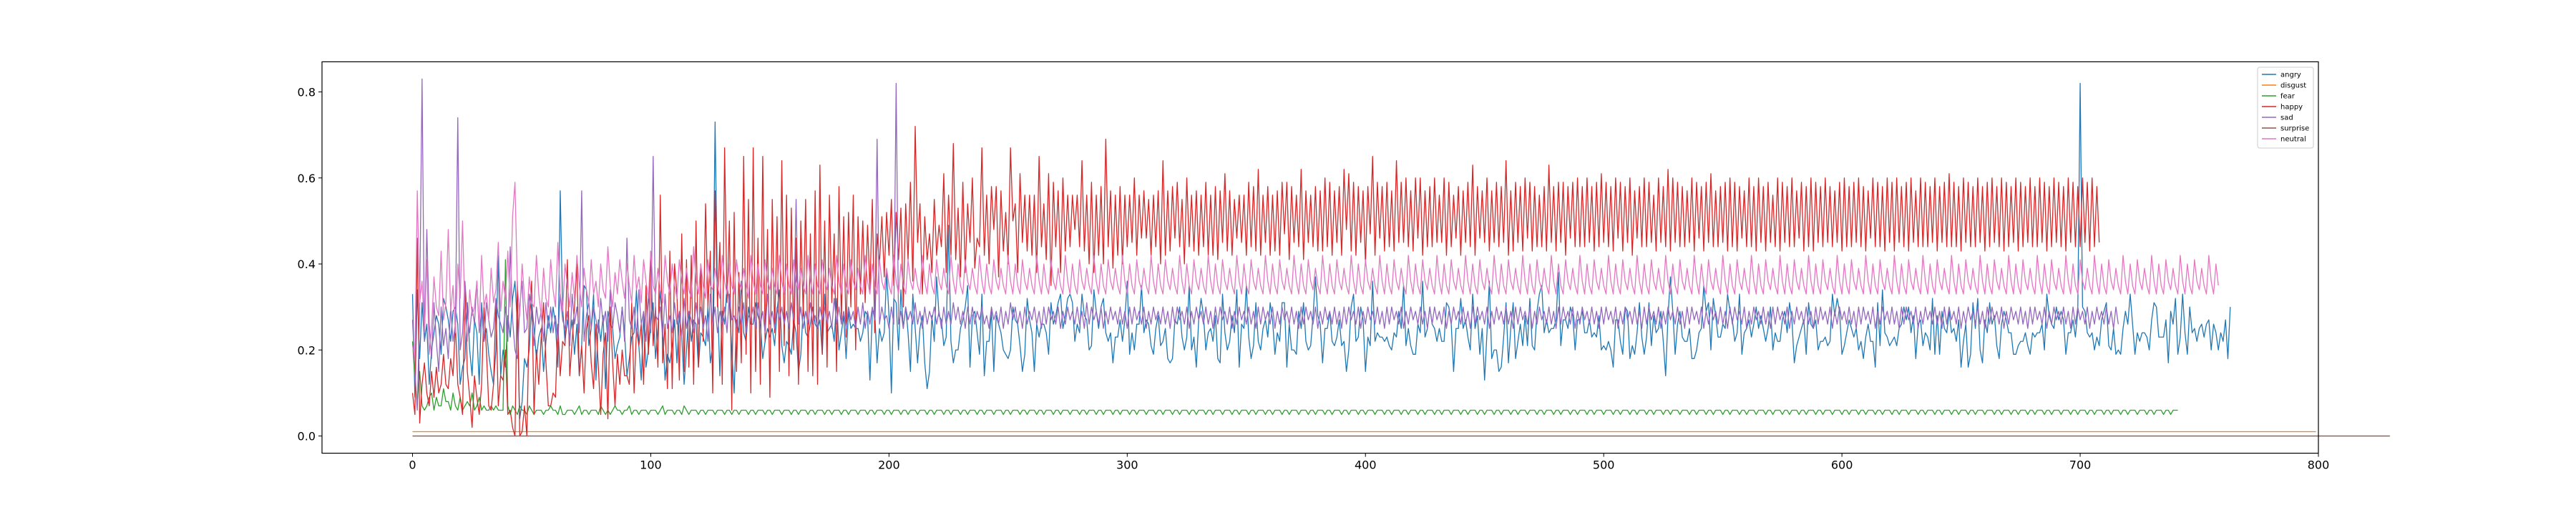 This screenshot has height=515, width=2576. I want to click on y-tick-label: 0.0, so click(307, 436).